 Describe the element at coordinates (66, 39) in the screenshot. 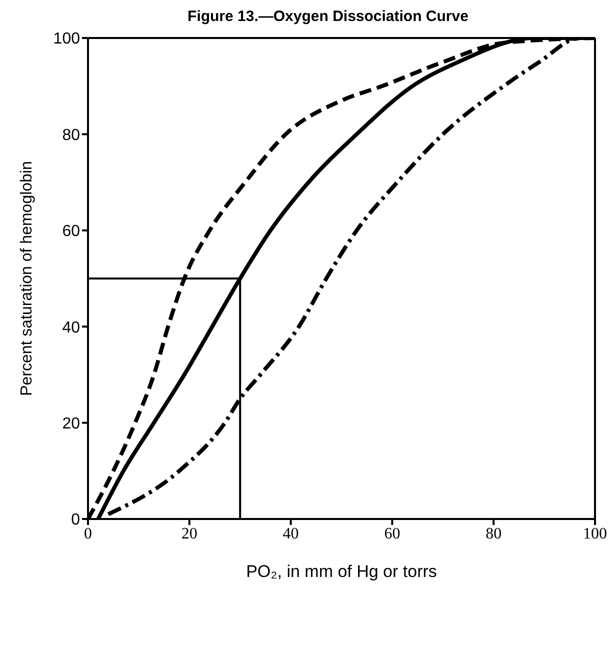

I see `y-tick-label: 100` at that location.